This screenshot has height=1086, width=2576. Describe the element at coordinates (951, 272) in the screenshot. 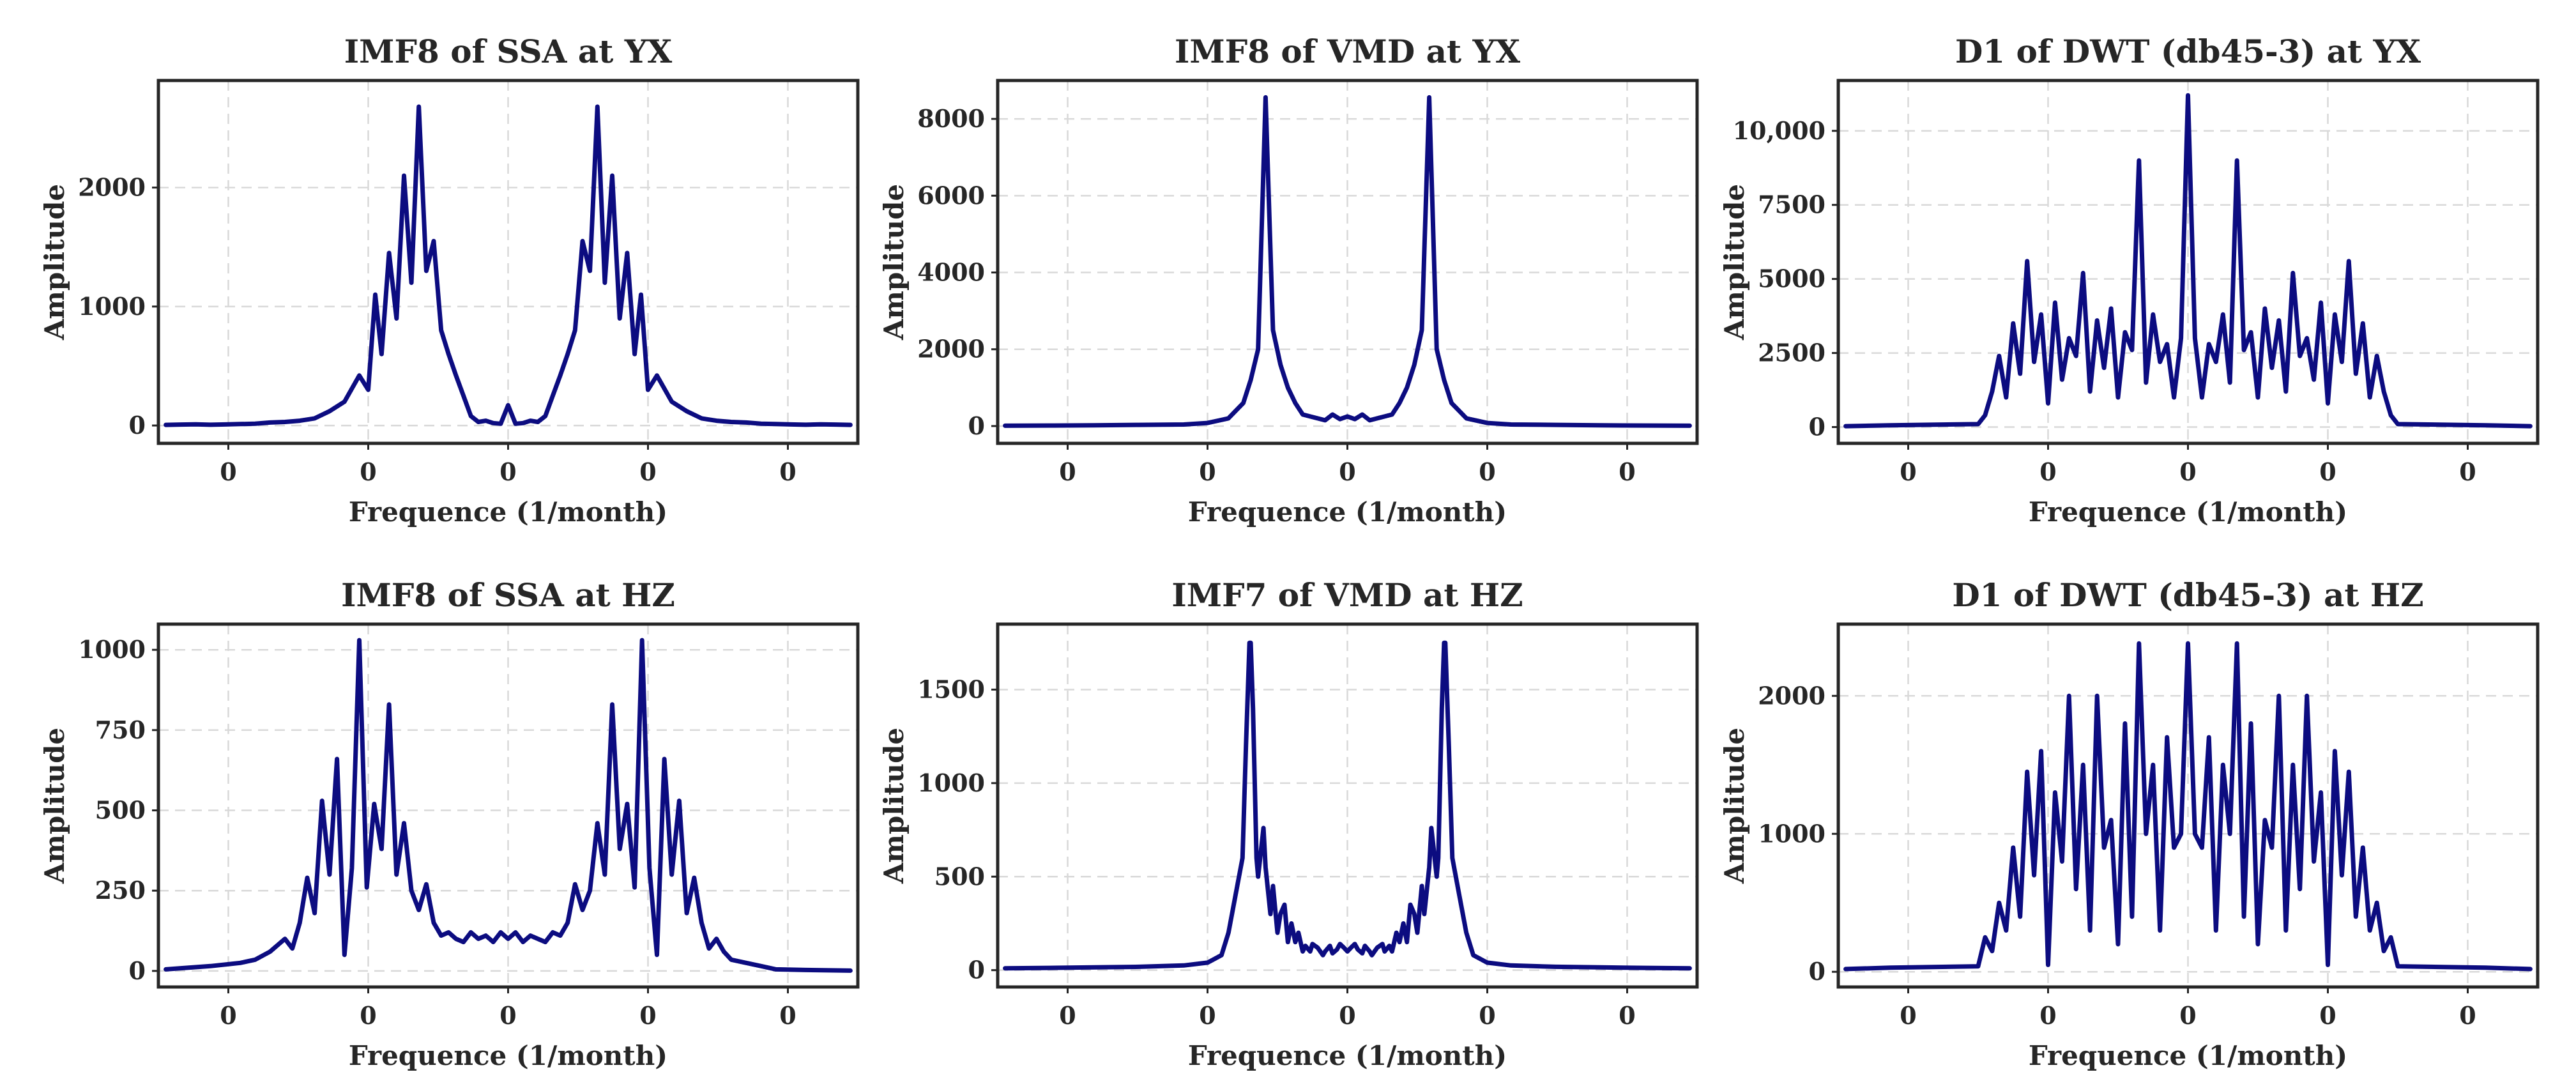

I see `y-tick-label: 4000` at that location.